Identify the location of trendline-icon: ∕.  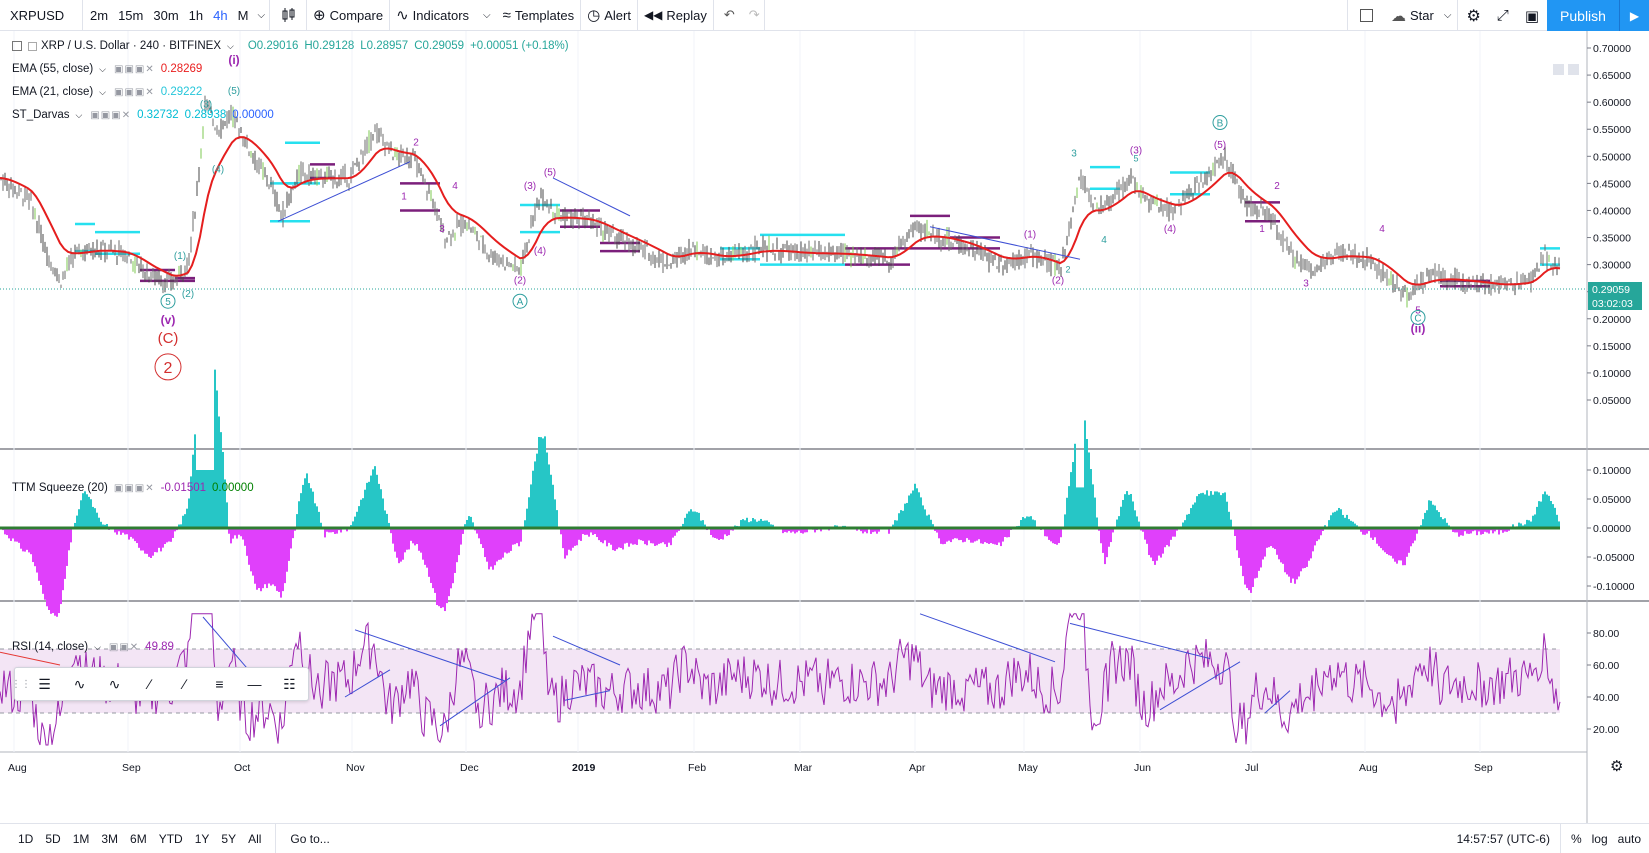
(149, 684).